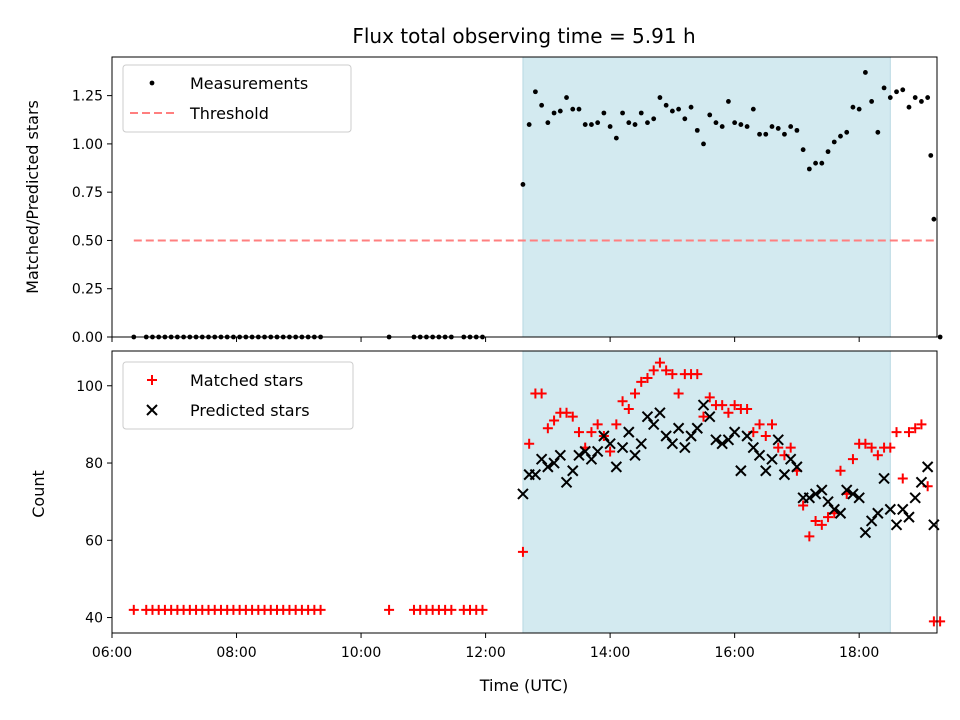 The height and width of the screenshot is (720, 960). What do you see at coordinates (229, 113) in the screenshot?
I see `legend-threshold-label: Threshold` at bounding box center [229, 113].